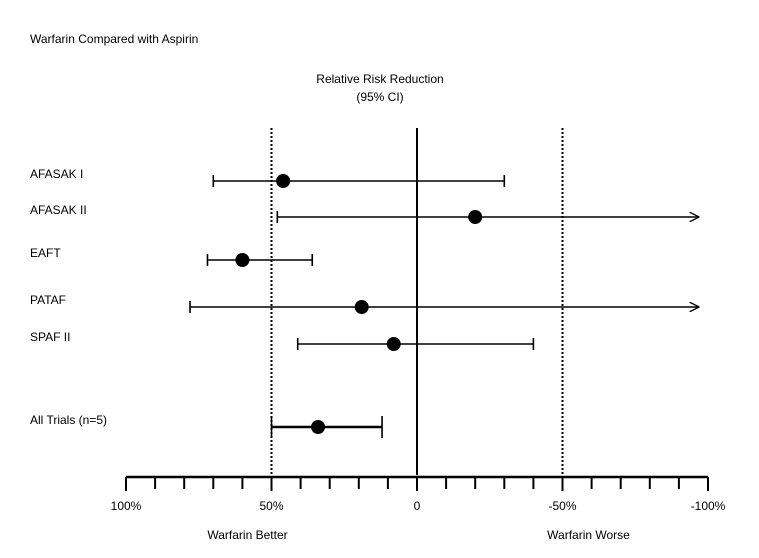 Image resolution: width=759 pixels, height=558 pixels. I want to click on subtitle: (95% CI), so click(379, 97).